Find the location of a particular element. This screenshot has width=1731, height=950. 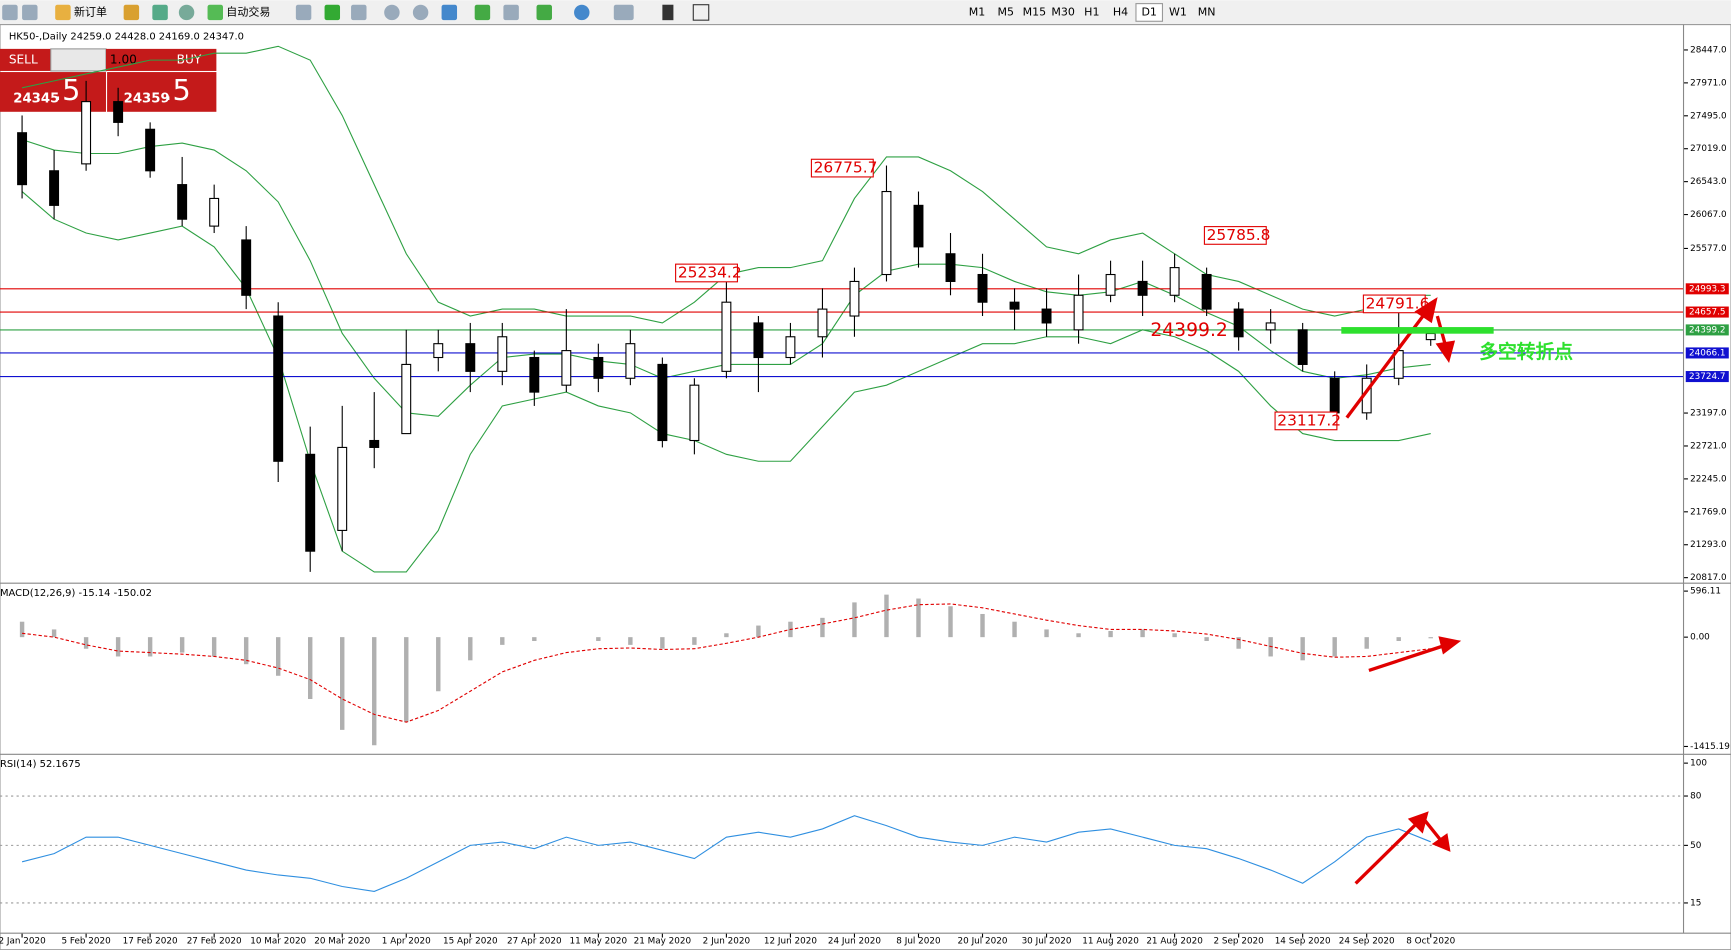

y-tick-label: 27971.0 is located at coordinates (1708, 83).